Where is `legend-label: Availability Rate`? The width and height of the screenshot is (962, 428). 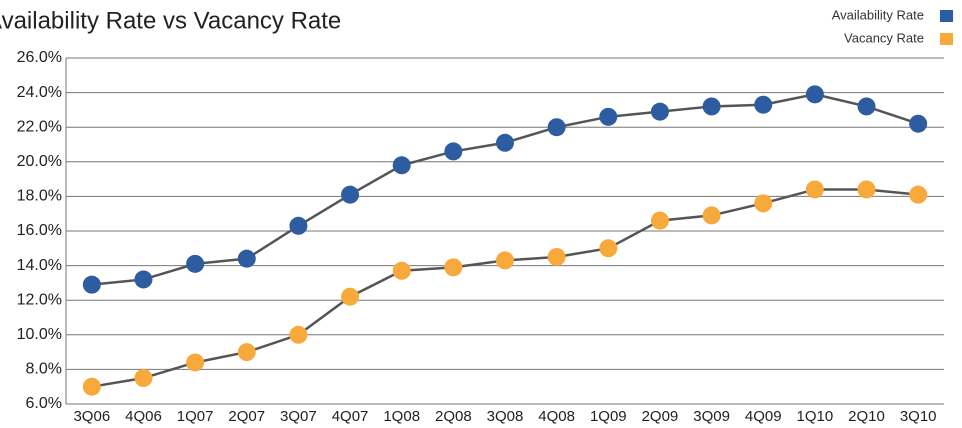 legend-label: Availability Rate is located at coordinates (878, 14).